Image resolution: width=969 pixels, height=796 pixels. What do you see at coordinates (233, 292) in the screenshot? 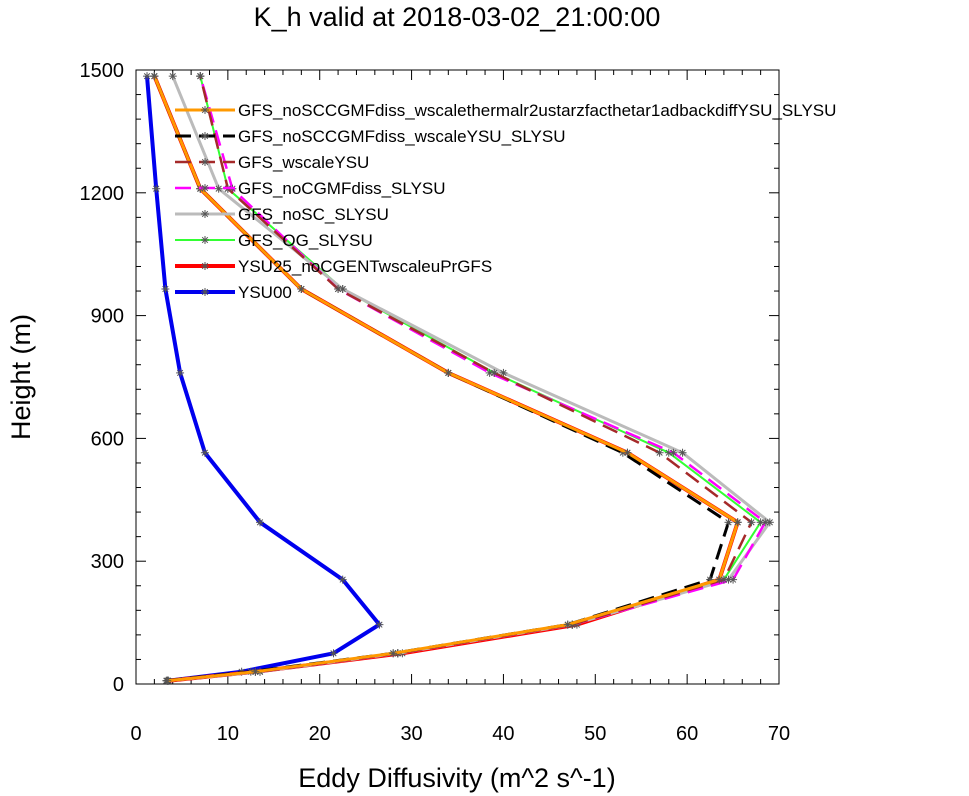
I see `legend-entry: YSU00` at bounding box center [233, 292].